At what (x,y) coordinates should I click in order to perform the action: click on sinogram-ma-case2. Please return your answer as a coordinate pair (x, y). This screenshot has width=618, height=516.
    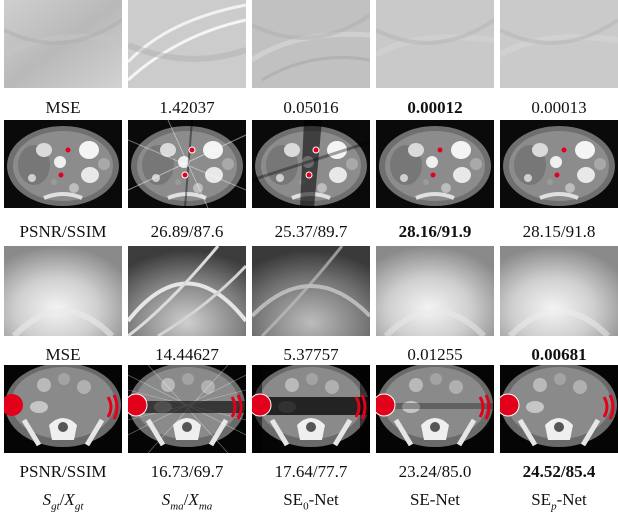
    Looking at the image, I should click on (187, 291).